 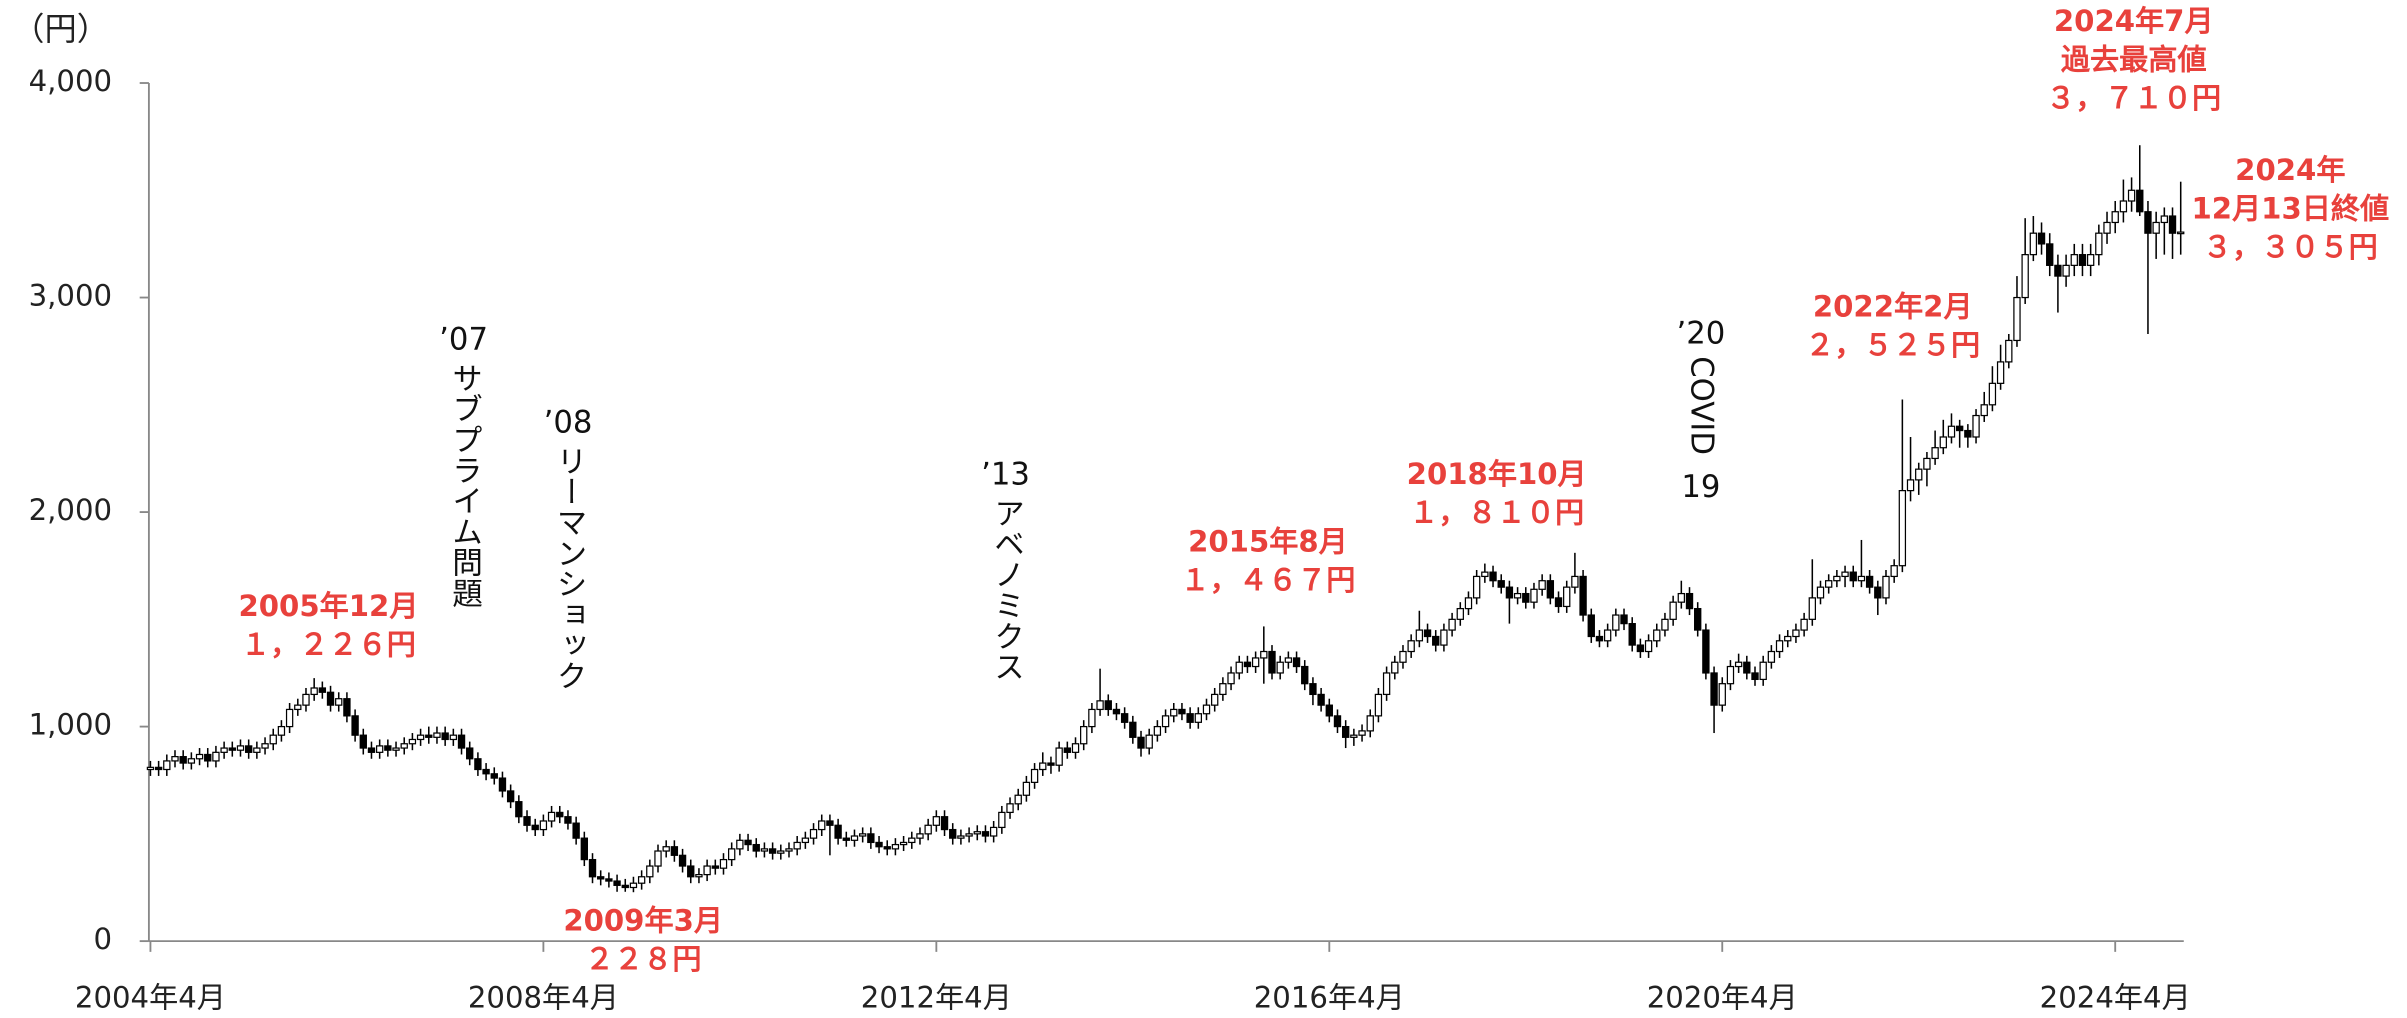 I want to click on annotation: ３，３０５円, so click(x=2290, y=247).